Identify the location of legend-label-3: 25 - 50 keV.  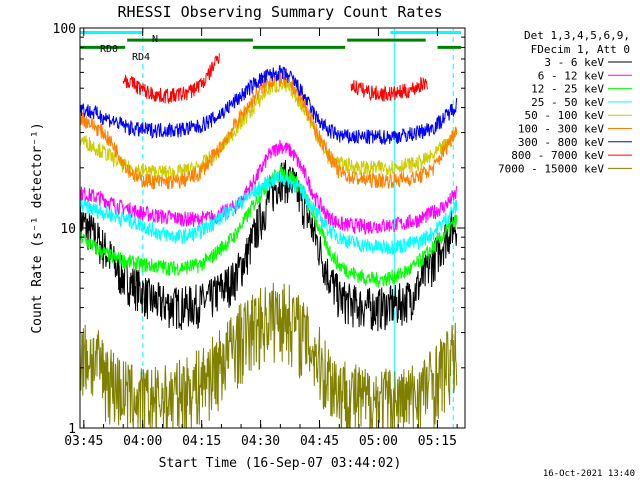
(567, 102).